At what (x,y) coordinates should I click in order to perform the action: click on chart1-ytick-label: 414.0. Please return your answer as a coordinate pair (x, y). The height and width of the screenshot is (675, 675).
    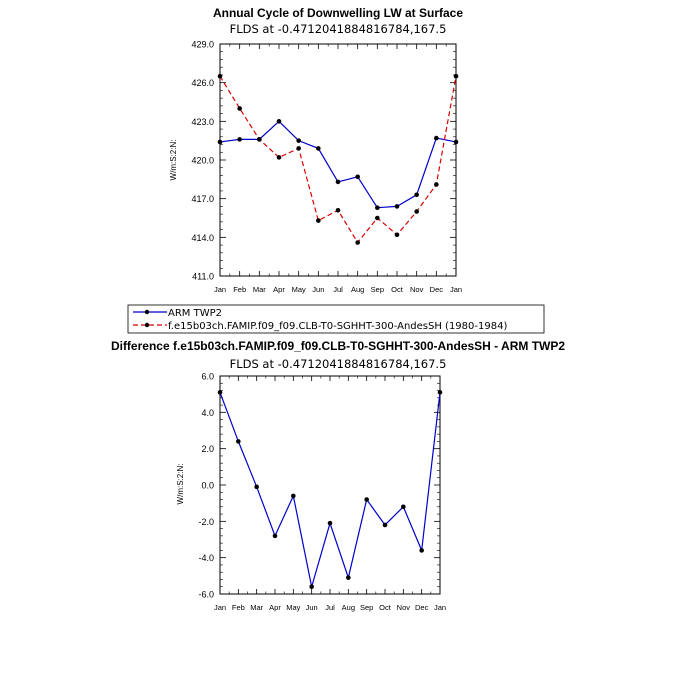
    Looking at the image, I should click on (202, 238).